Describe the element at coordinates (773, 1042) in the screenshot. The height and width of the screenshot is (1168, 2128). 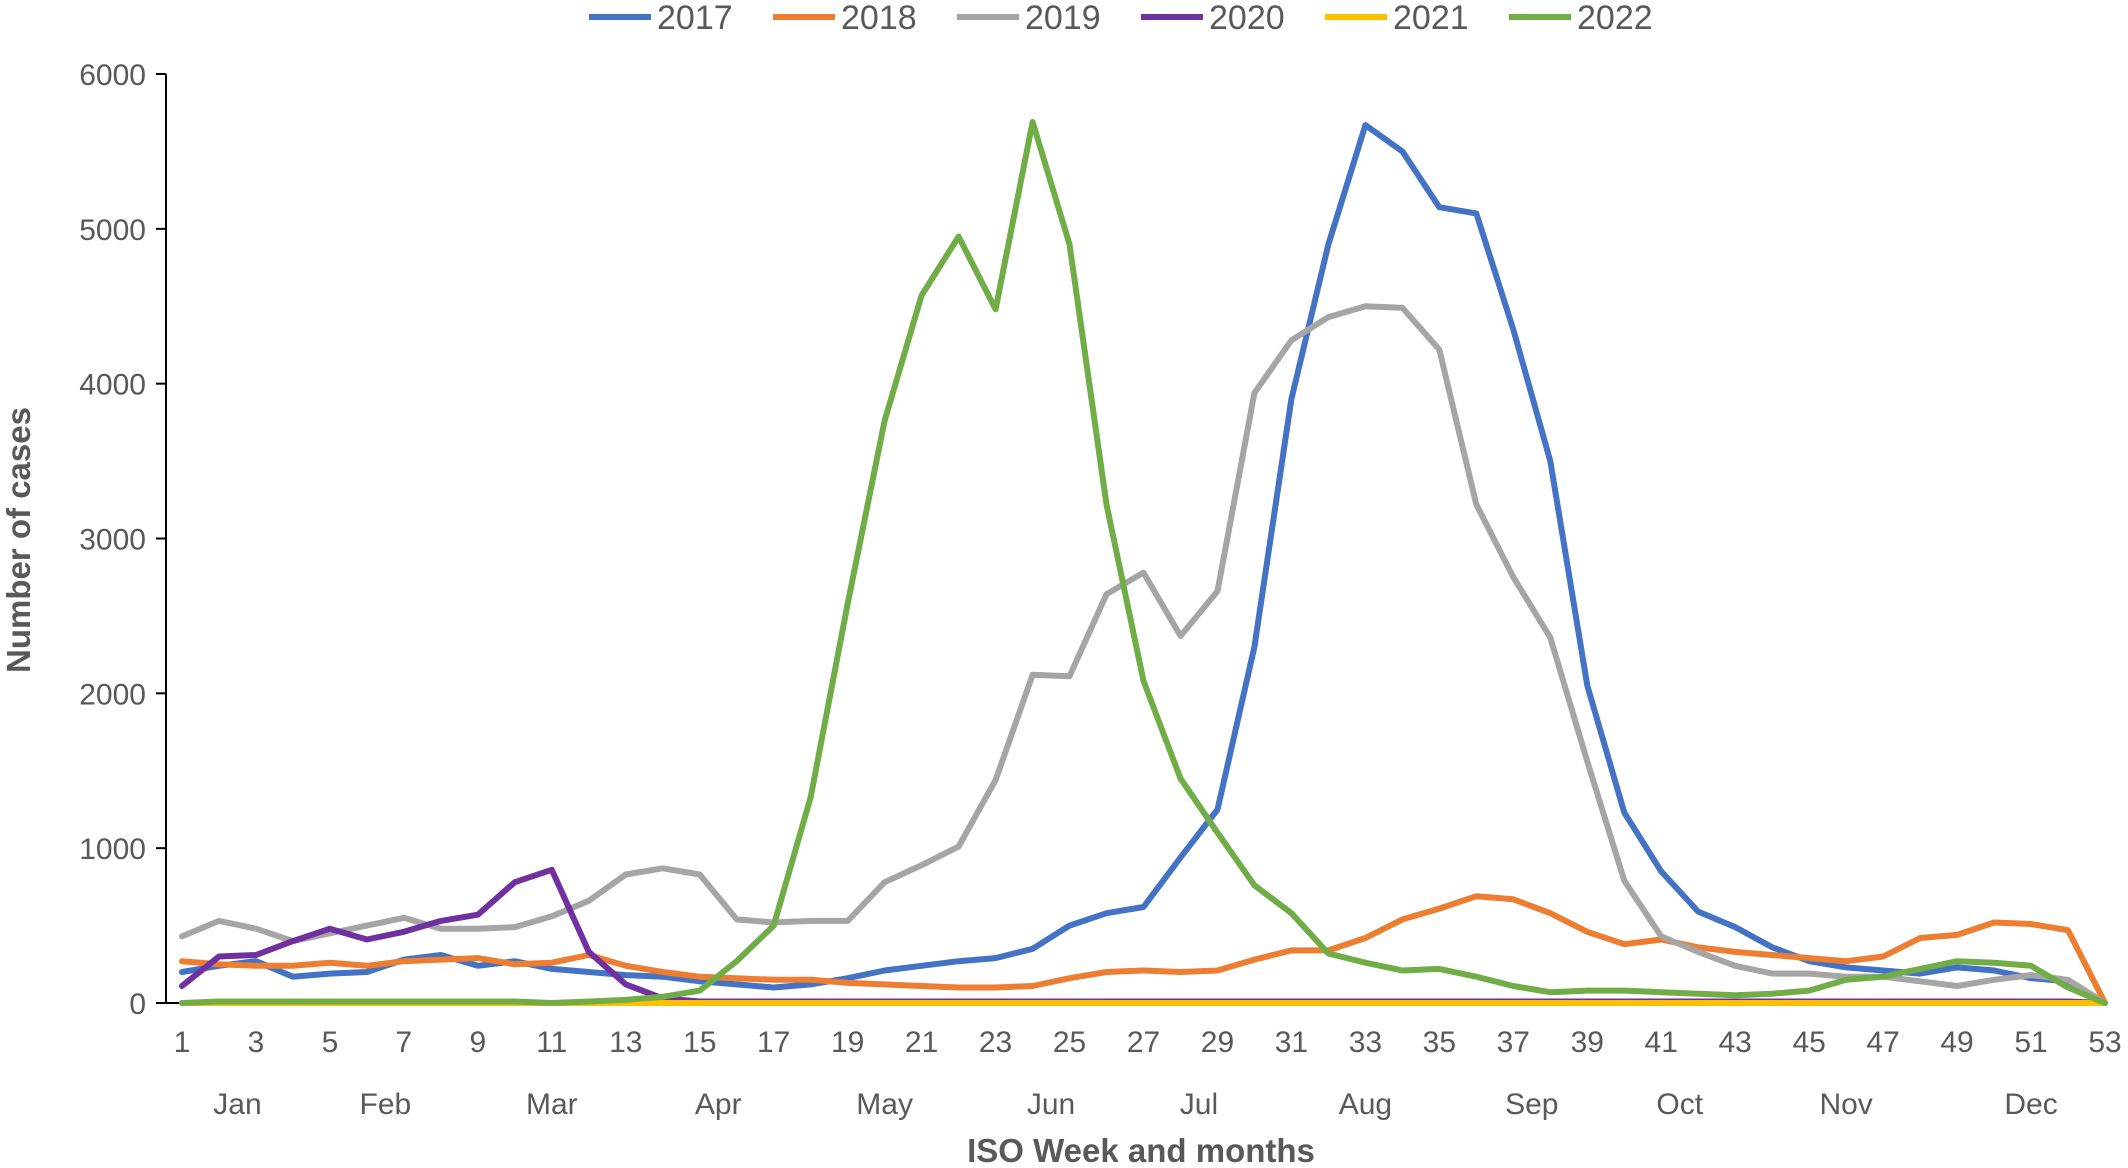
I see `x-tick-label: 17` at that location.